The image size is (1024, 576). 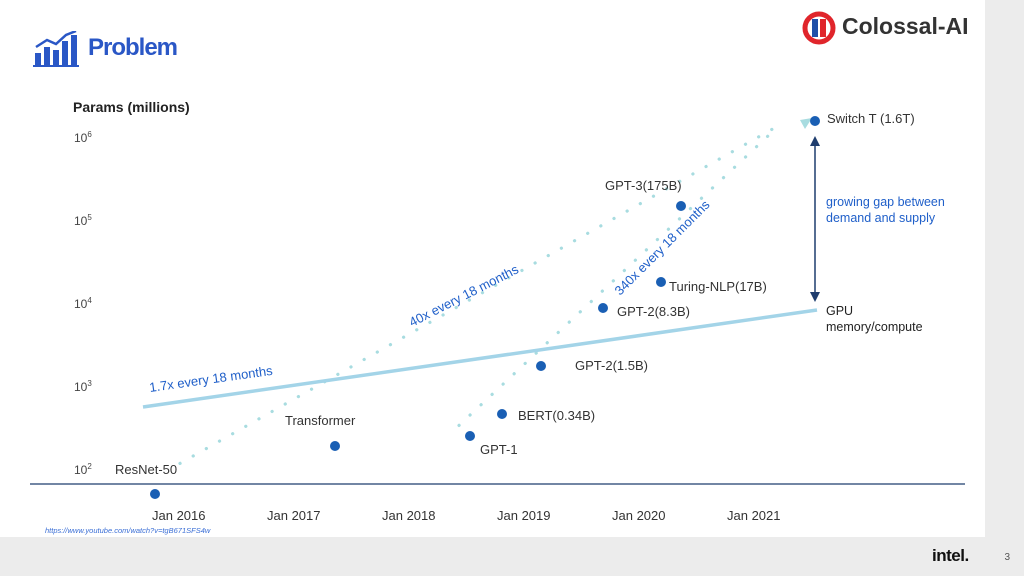 I want to click on y-tick-label: 10³, so click(x=83, y=386).